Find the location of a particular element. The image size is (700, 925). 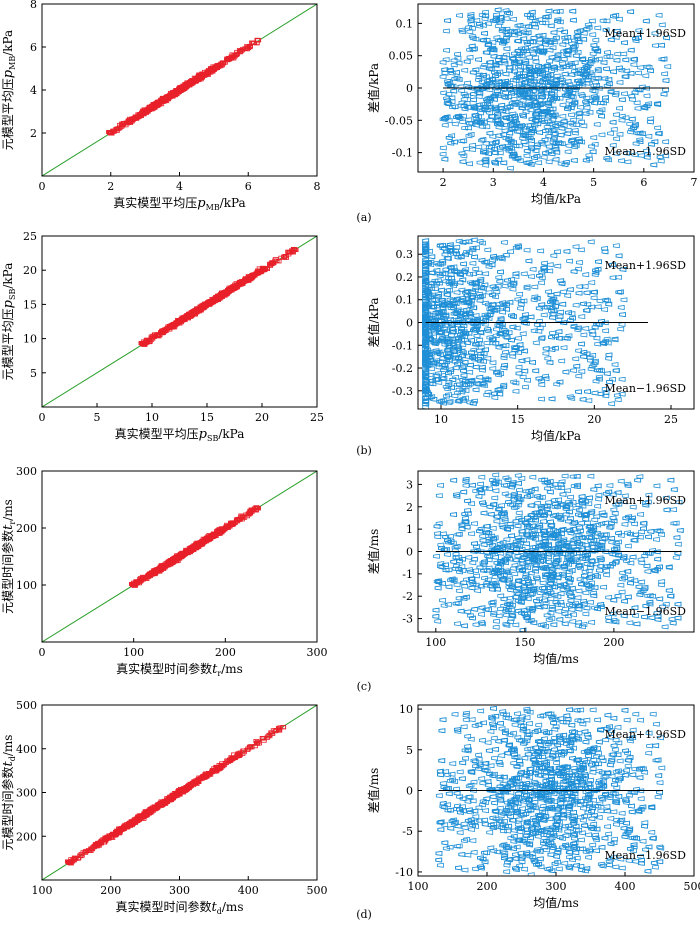

y-tick-label: 25 is located at coordinates (30, 236).